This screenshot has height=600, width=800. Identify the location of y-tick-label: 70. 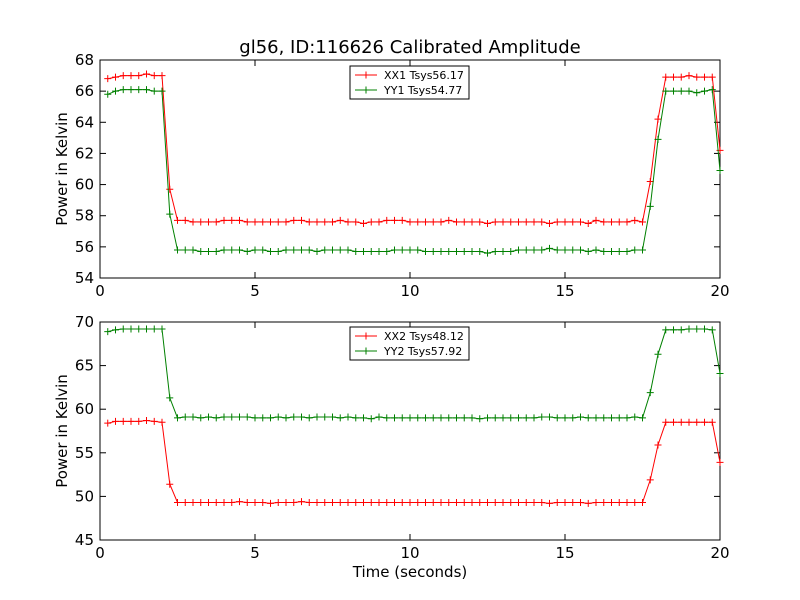
(84, 322).